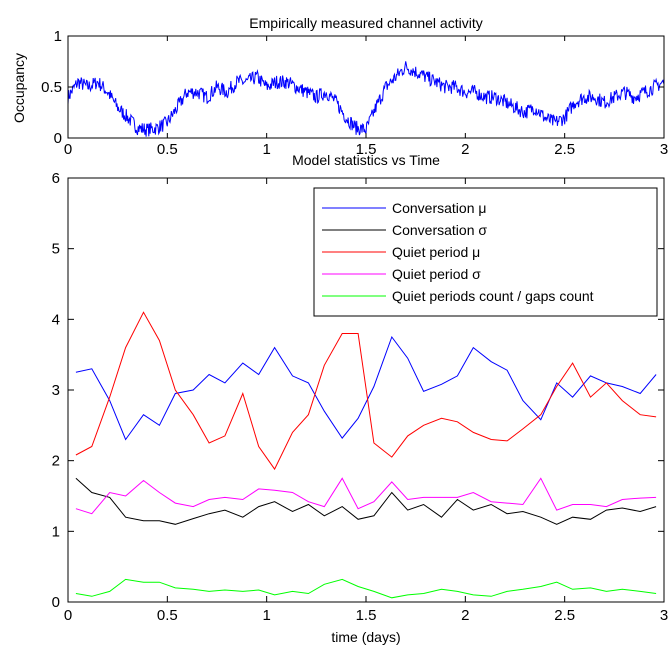  Describe the element at coordinates (366, 149) in the screenshot. I see `occupancy-x-tick-label: 1.5` at that location.